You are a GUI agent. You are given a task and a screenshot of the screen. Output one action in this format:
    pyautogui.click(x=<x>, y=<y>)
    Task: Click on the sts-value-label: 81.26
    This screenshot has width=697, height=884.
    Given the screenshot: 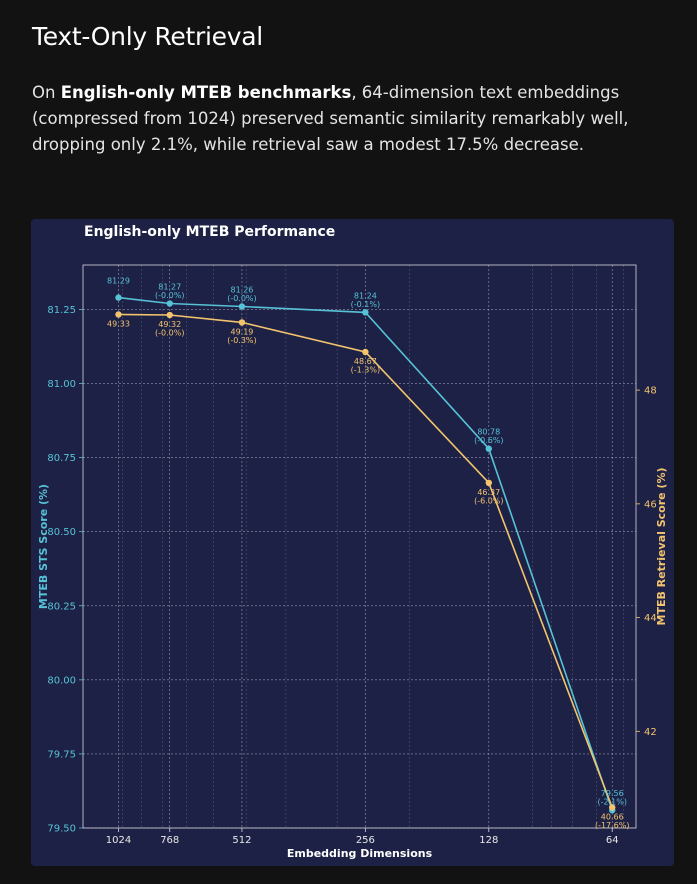 What is the action you would take?
    pyautogui.click(x=241, y=289)
    